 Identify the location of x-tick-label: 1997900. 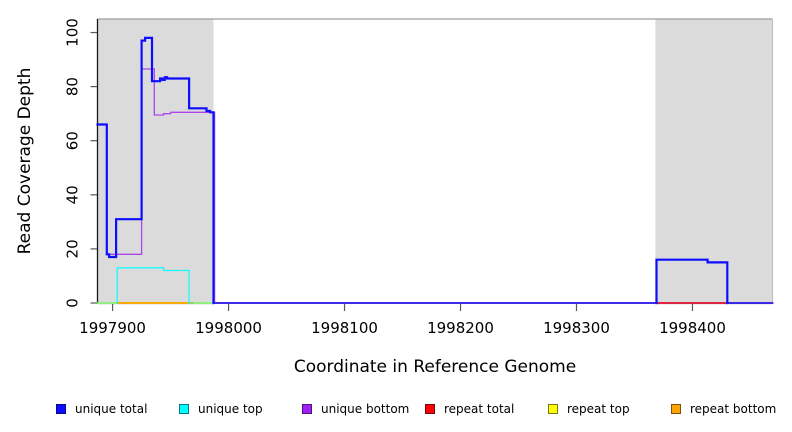
(112, 328).